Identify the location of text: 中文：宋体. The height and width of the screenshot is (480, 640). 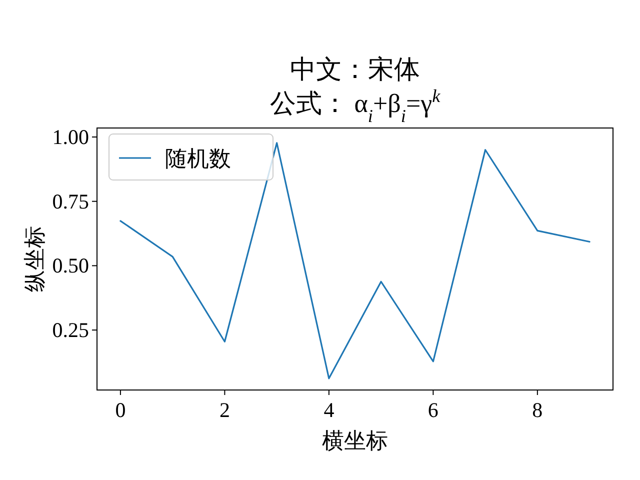
(355, 69).